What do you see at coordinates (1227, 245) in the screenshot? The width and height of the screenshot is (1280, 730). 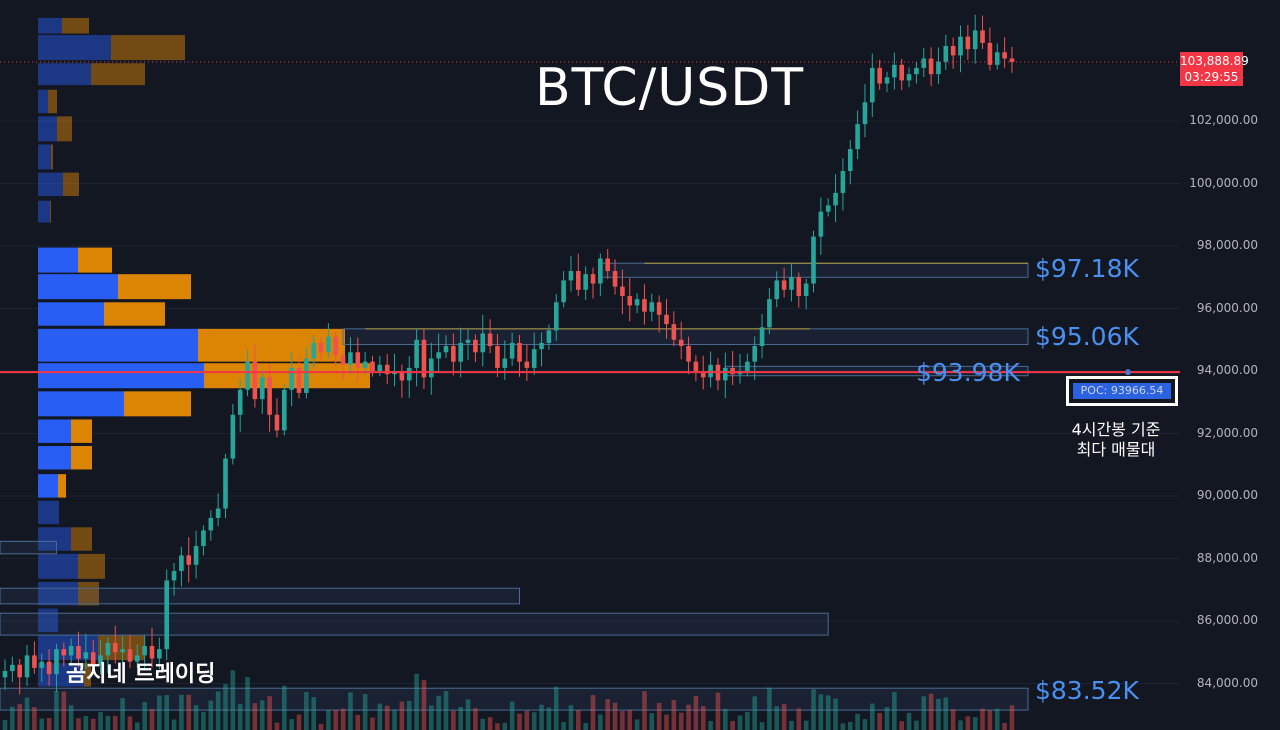 I see `axis-tick-label: 98,000.00` at bounding box center [1227, 245].